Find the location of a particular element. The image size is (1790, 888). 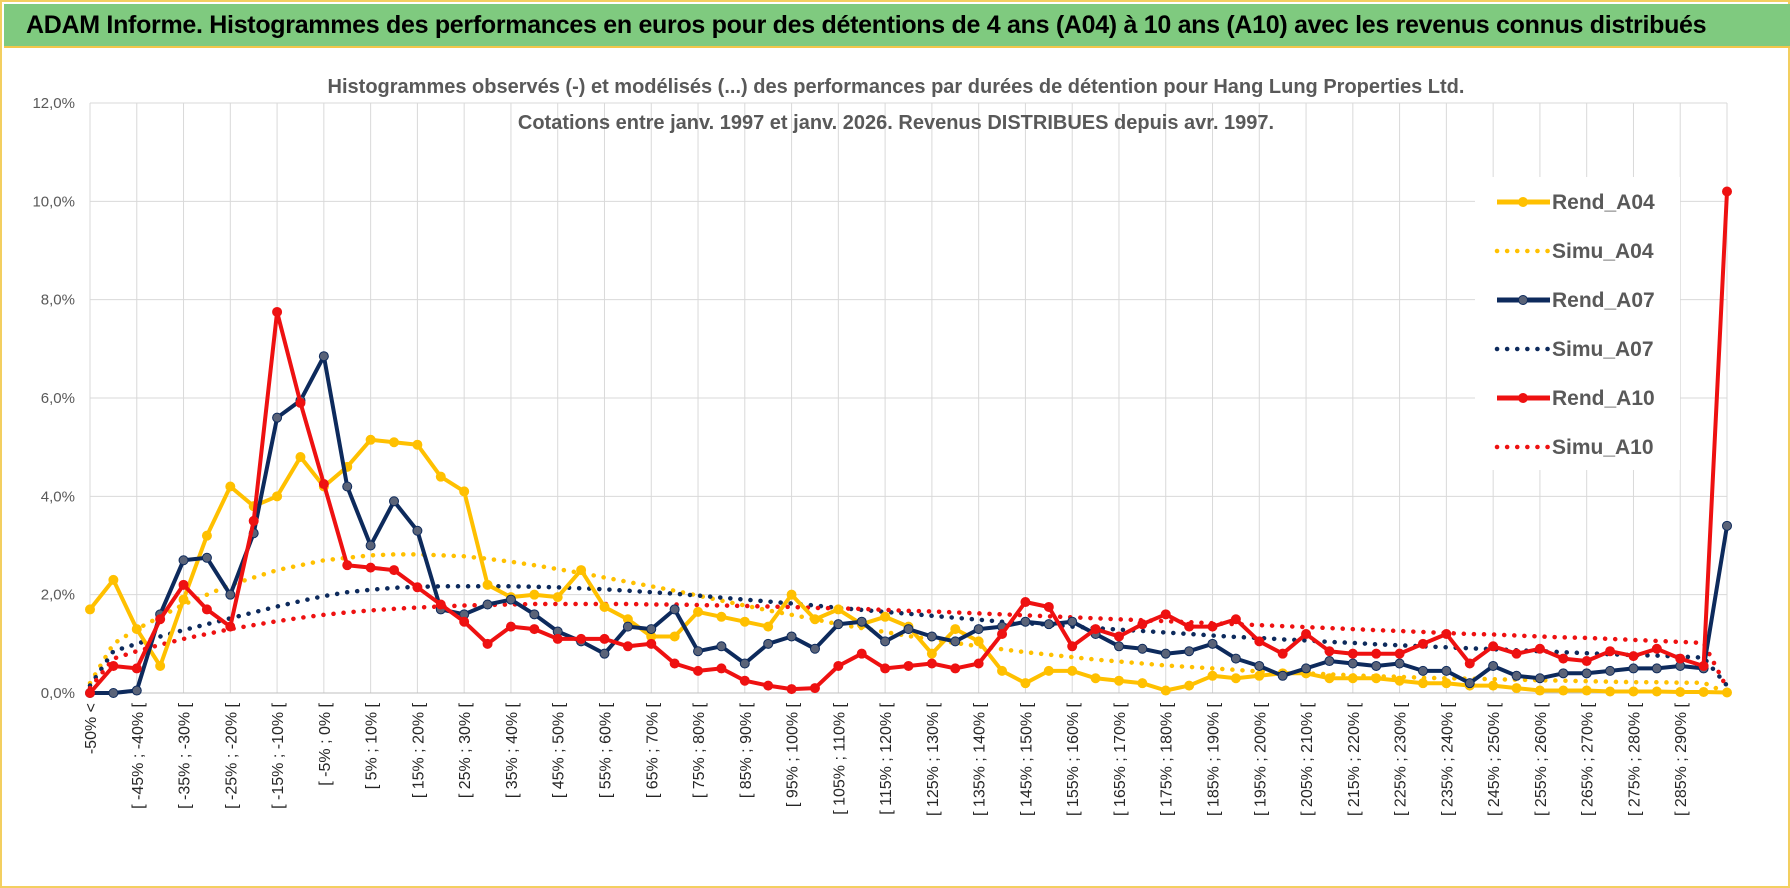

x-tick-label: [ 215% ; 220% [ is located at coordinates (1354, 759).